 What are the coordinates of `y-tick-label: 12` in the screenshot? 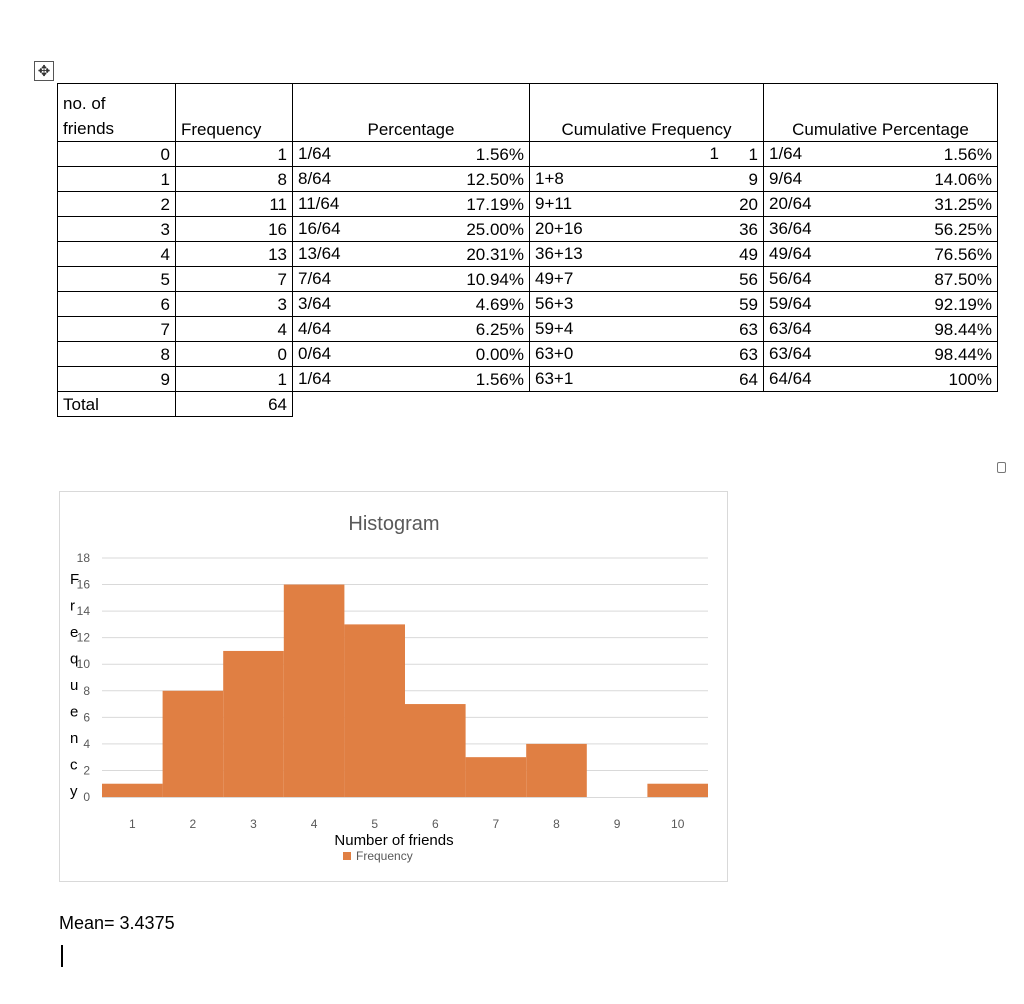 It's located at (84, 638).